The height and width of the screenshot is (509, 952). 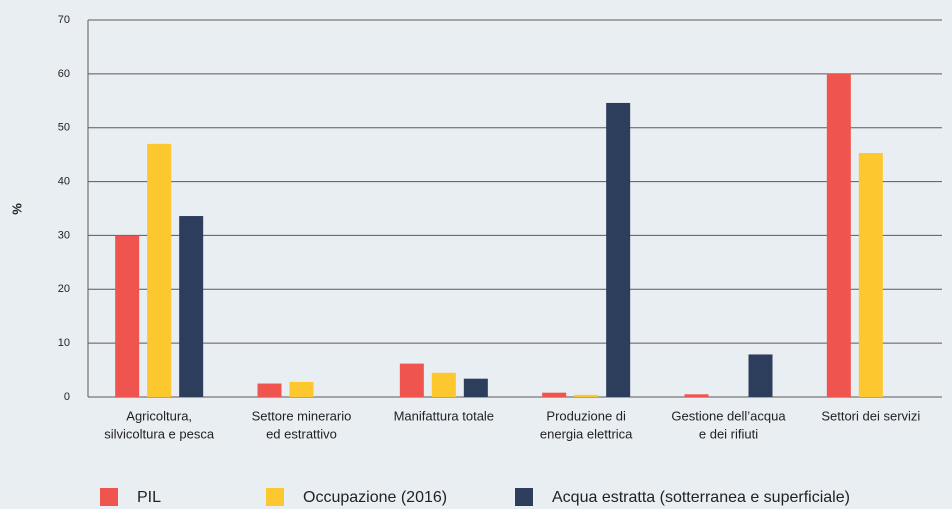 I want to click on x-tick-label: e dei rifiuti, so click(x=728, y=433).